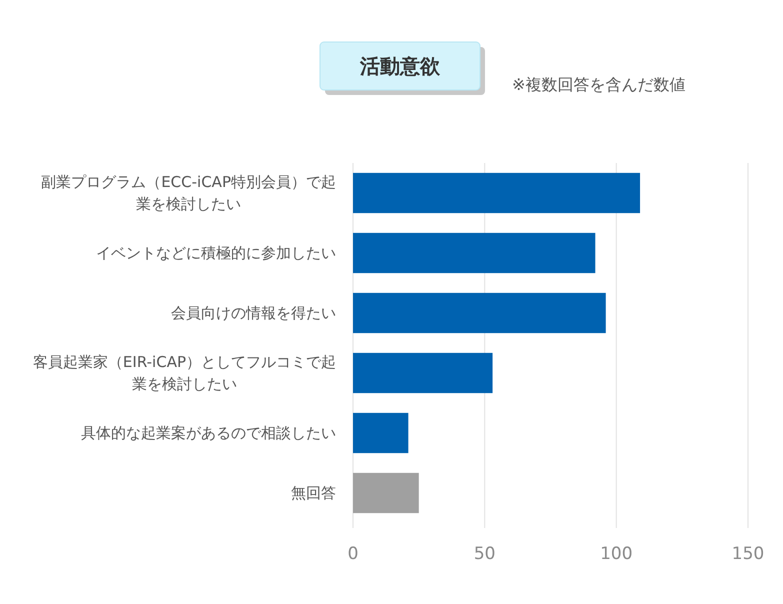 This screenshot has width=783, height=604. What do you see at coordinates (188, 193) in the screenshot?
I see `y-tick-label: 副業プログラム（ECC-iCAP特別会員）で起業を検討したい` at bounding box center [188, 193].